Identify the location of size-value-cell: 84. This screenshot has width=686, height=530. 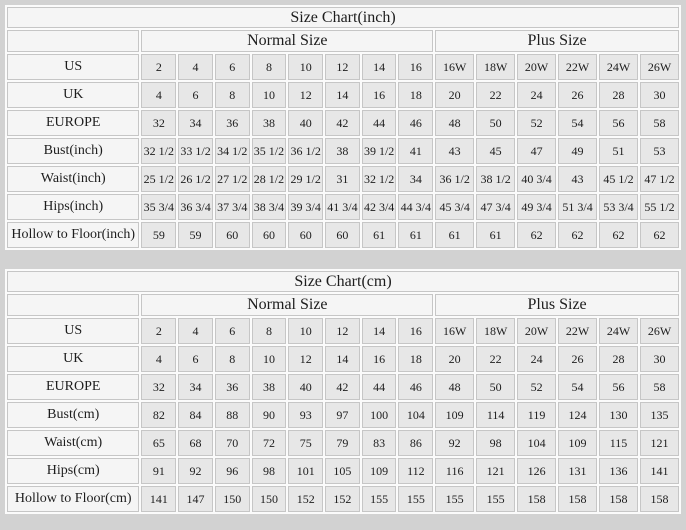
(195, 415).